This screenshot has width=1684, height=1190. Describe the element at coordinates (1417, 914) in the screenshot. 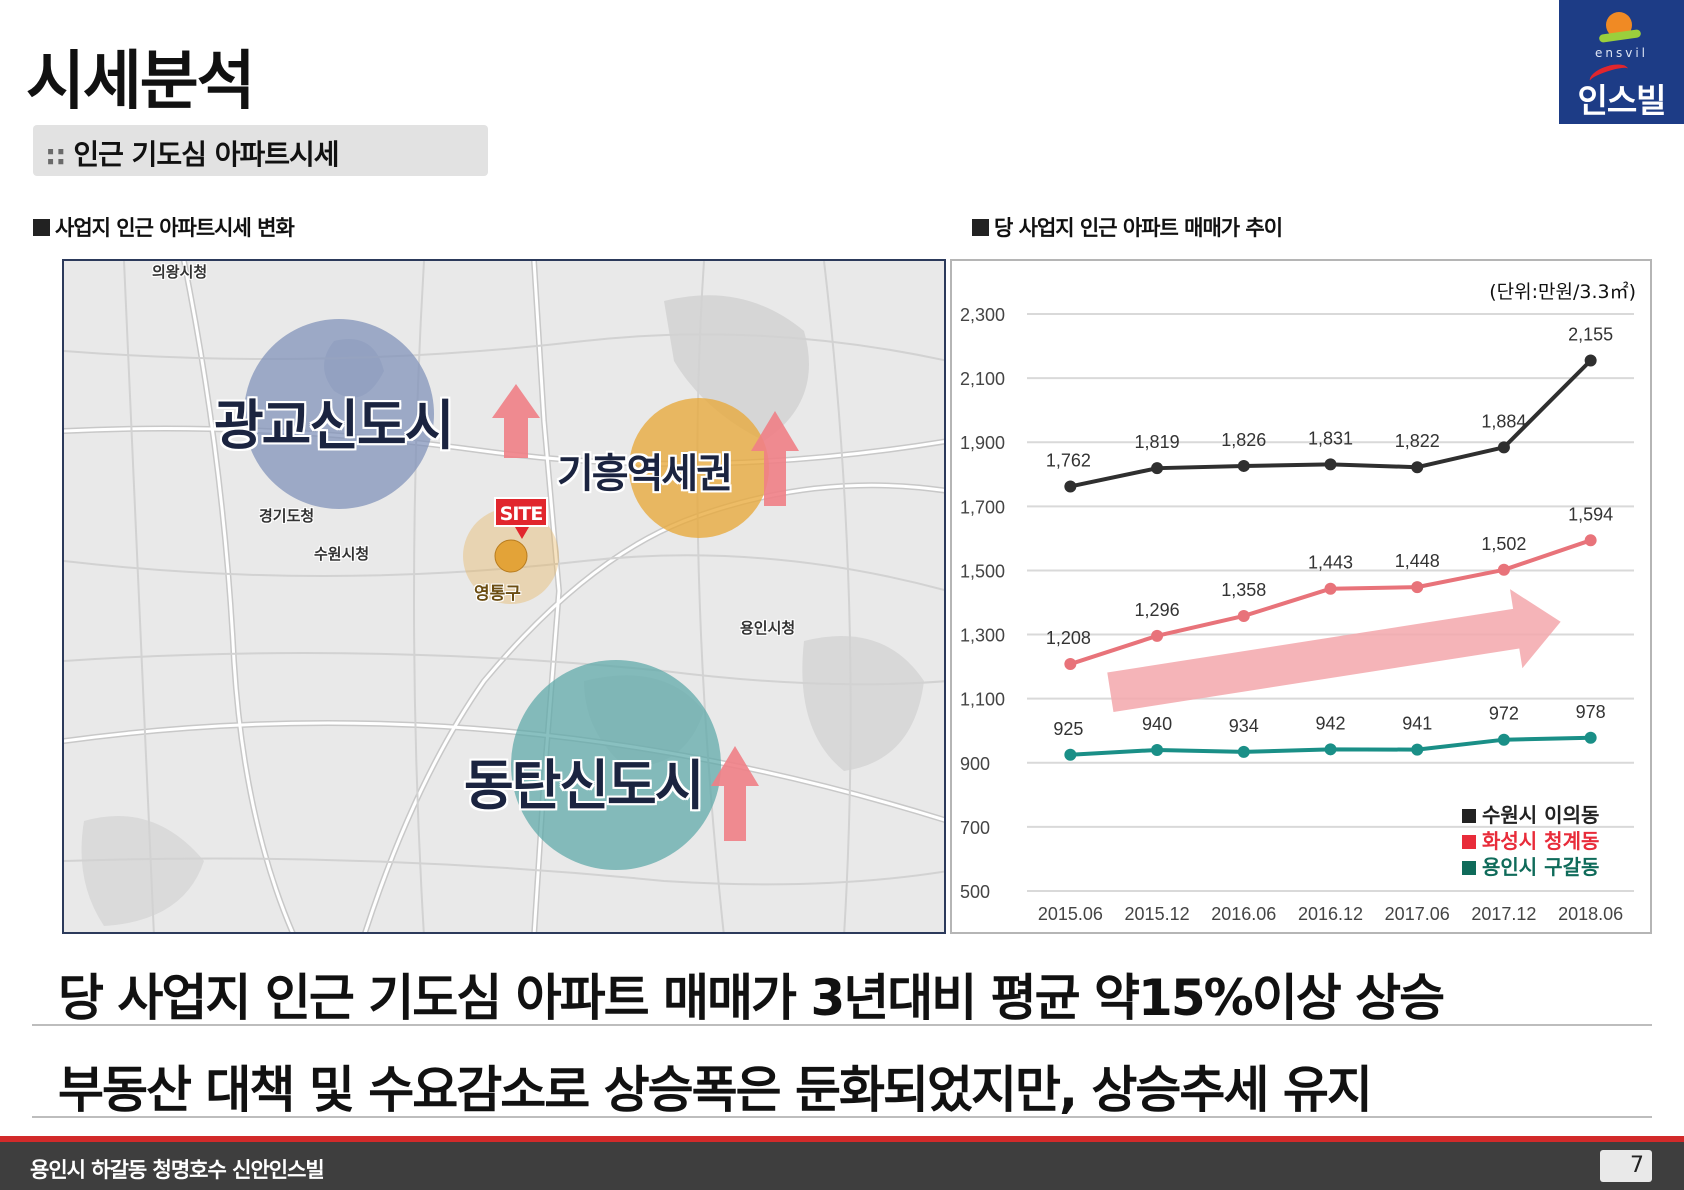

I see `x-tick-label: 2017.06` at that location.